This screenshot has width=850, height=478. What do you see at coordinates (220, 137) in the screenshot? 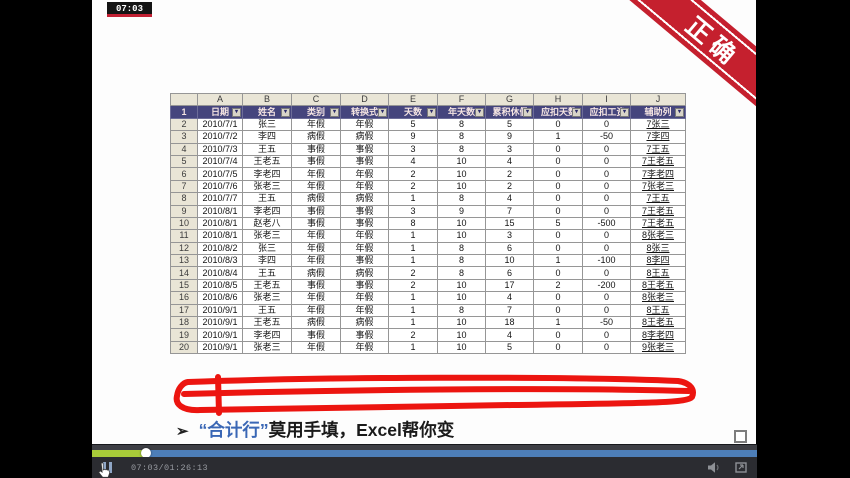
I see `sheet-cell: 2010/7/2` at bounding box center [220, 137].